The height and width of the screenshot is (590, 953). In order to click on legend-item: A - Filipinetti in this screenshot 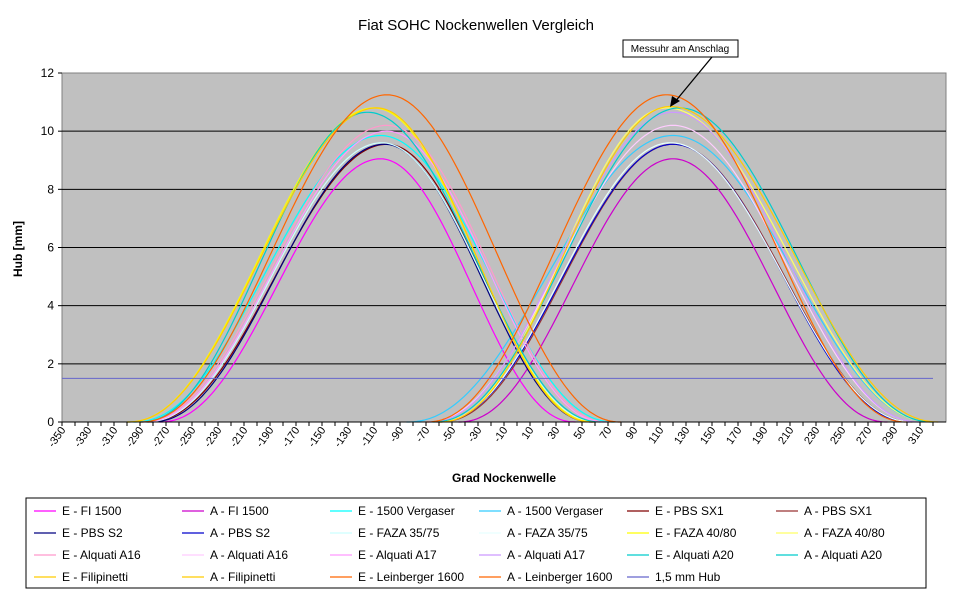, I will do `click(228, 577)`.